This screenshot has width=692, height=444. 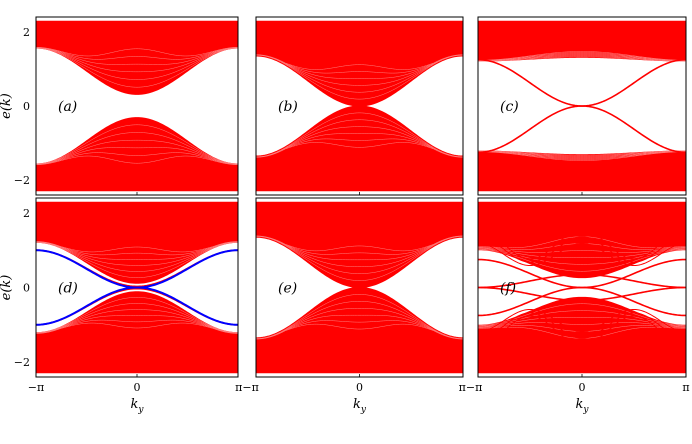 I want to click on panel-f-plot, so click(x=582, y=287).